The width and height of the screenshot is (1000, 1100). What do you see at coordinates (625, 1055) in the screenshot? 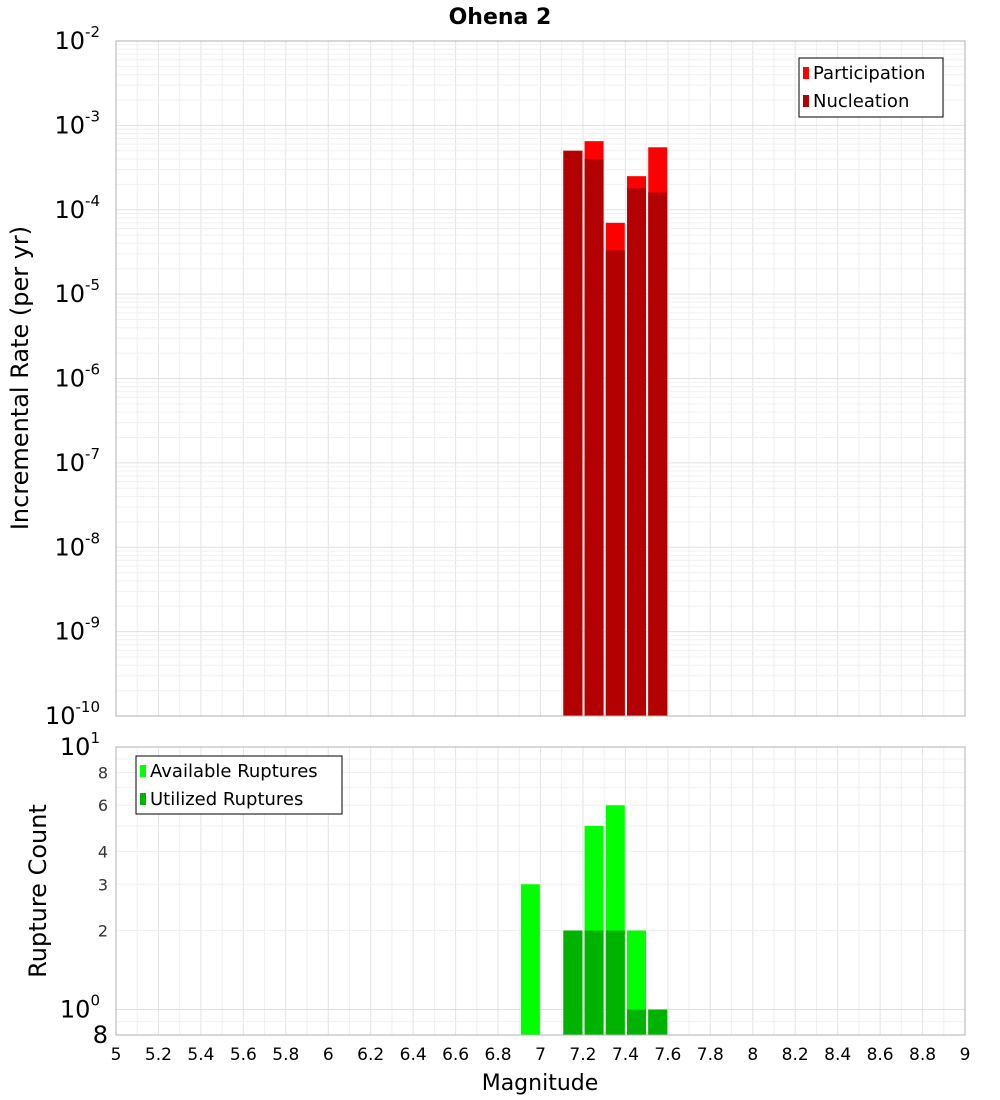
I see `x-tick-label: 7.4` at bounding box center [625, 1055].